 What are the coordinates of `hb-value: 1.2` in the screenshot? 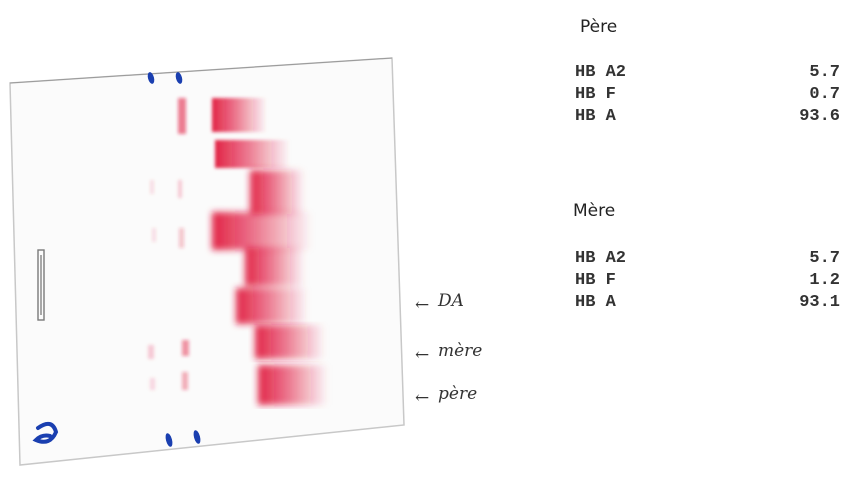 It's located at (824, 280).